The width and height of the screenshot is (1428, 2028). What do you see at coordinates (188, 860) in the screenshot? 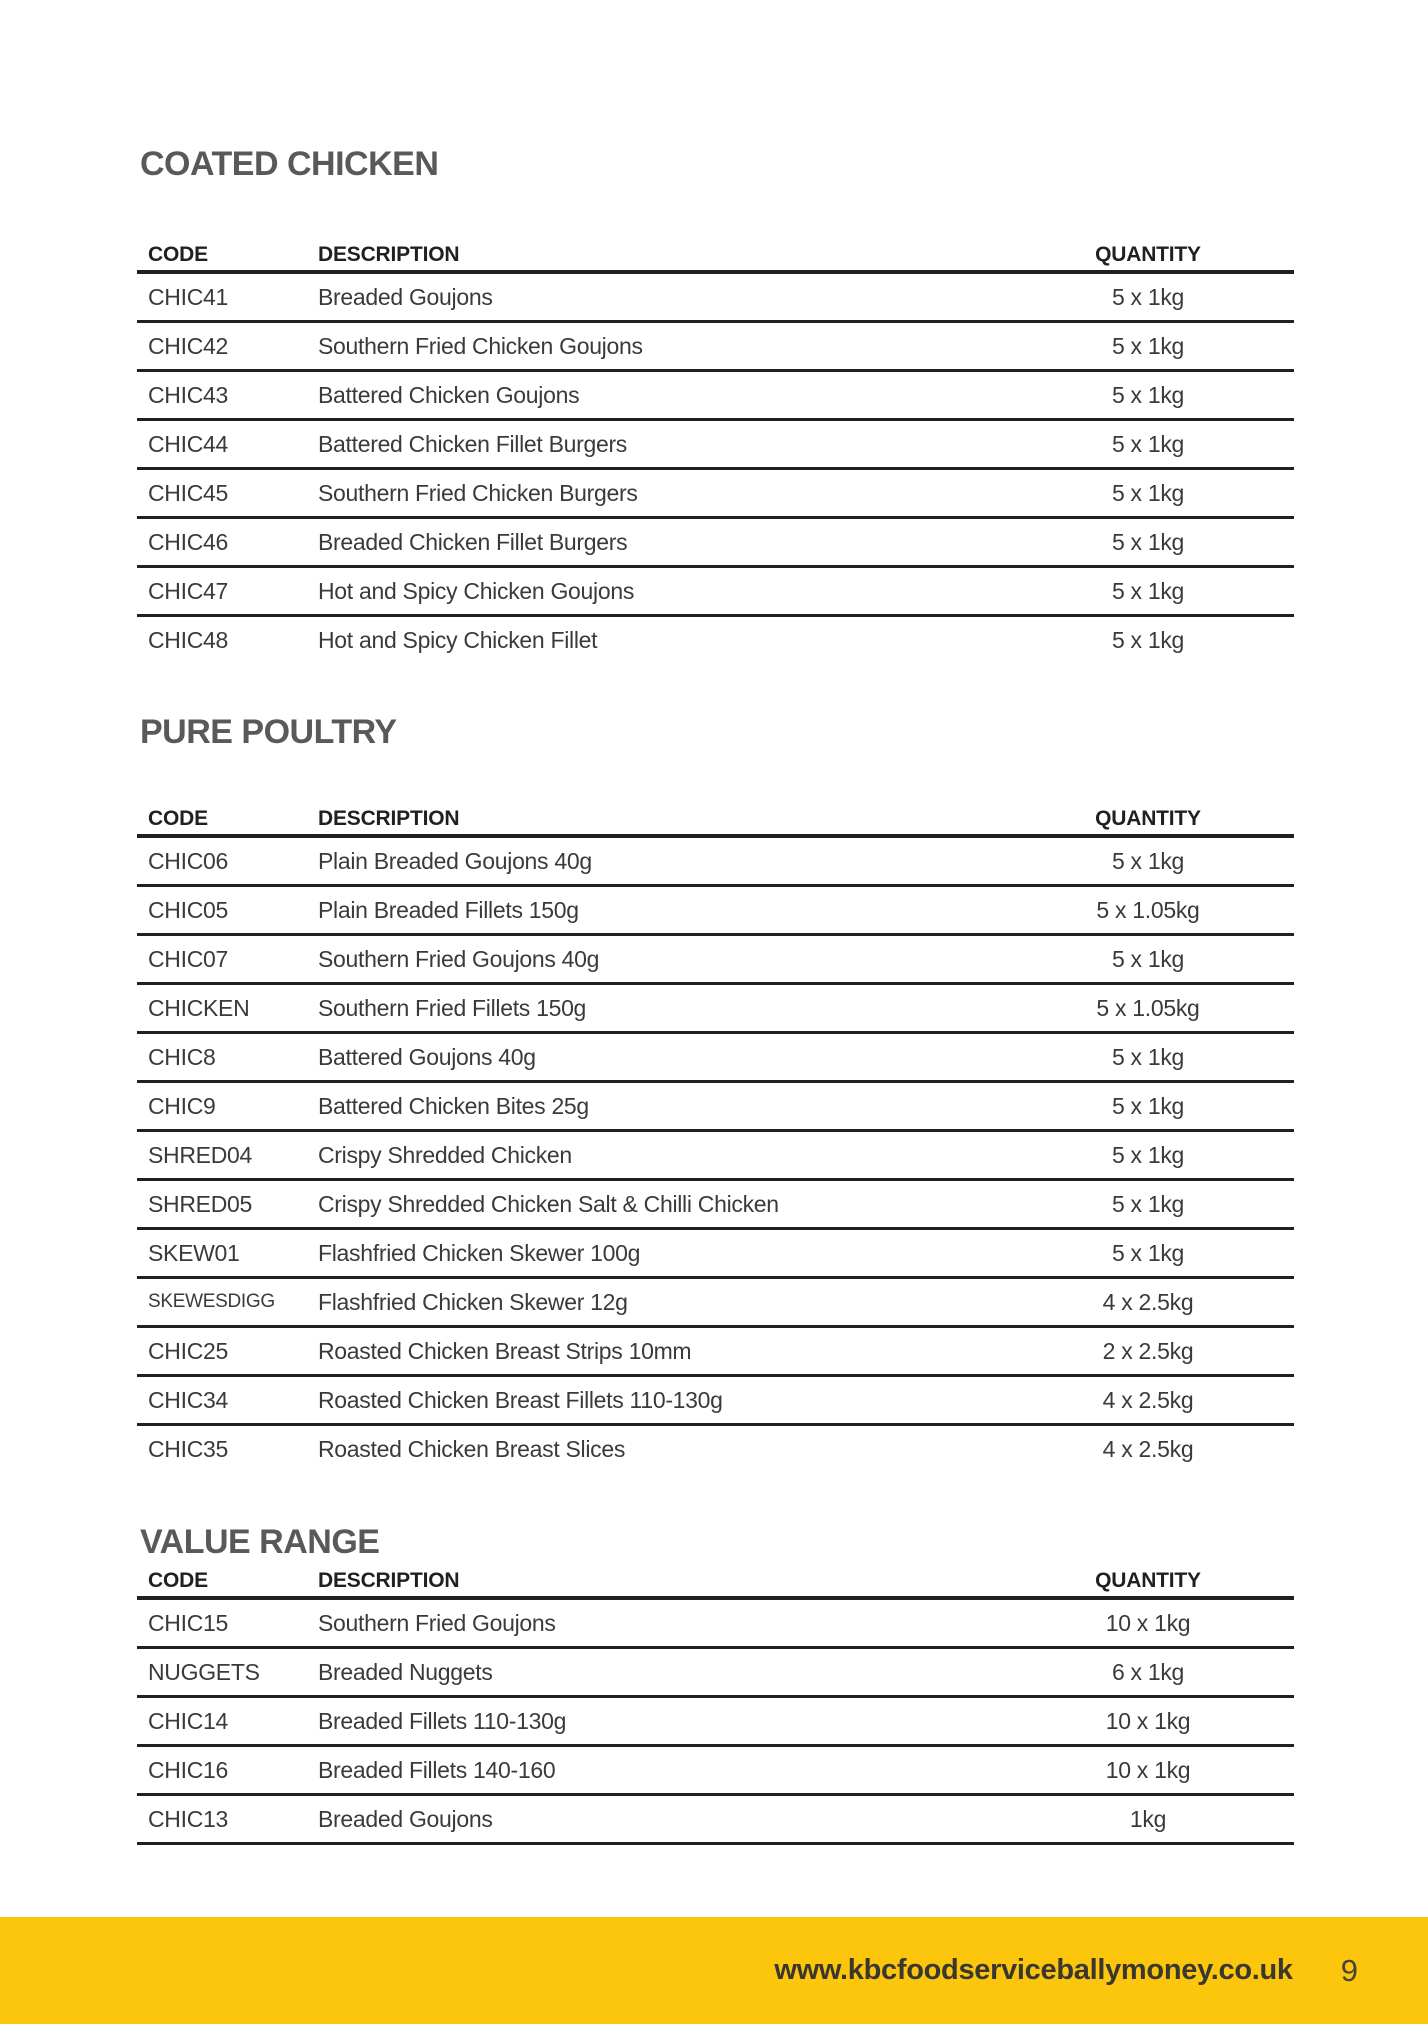
I see `code-cell: CHIC06` at bounding box center [188, 860].